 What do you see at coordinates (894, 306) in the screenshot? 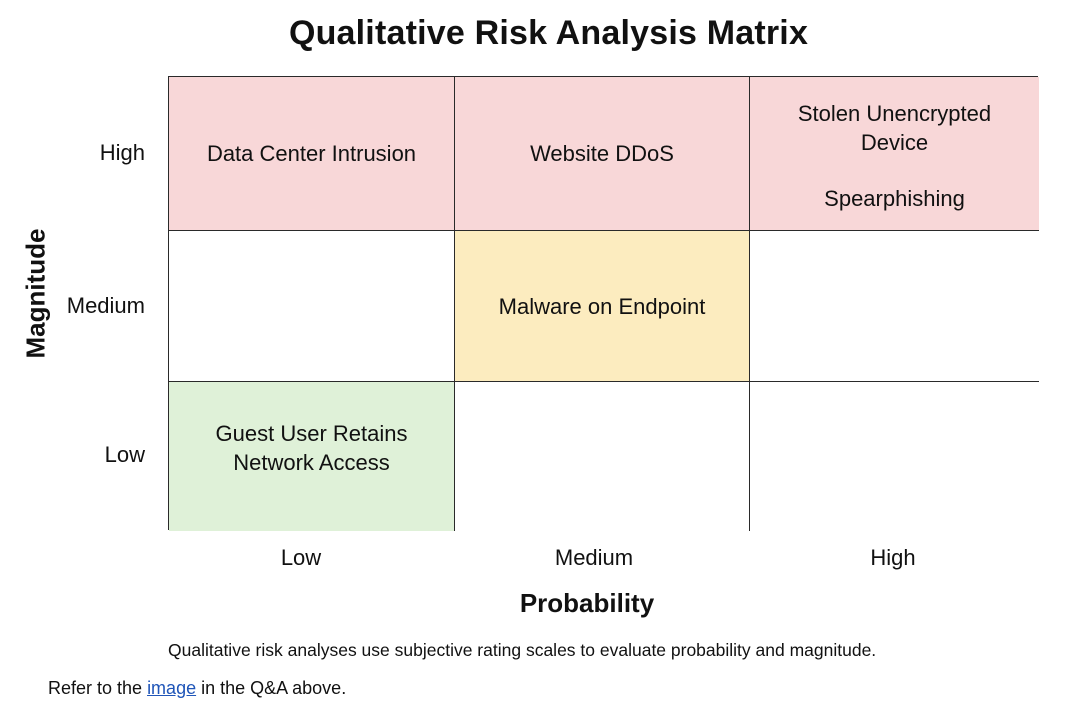
I see `cell-medium-high` at bounding box center [894, 306].